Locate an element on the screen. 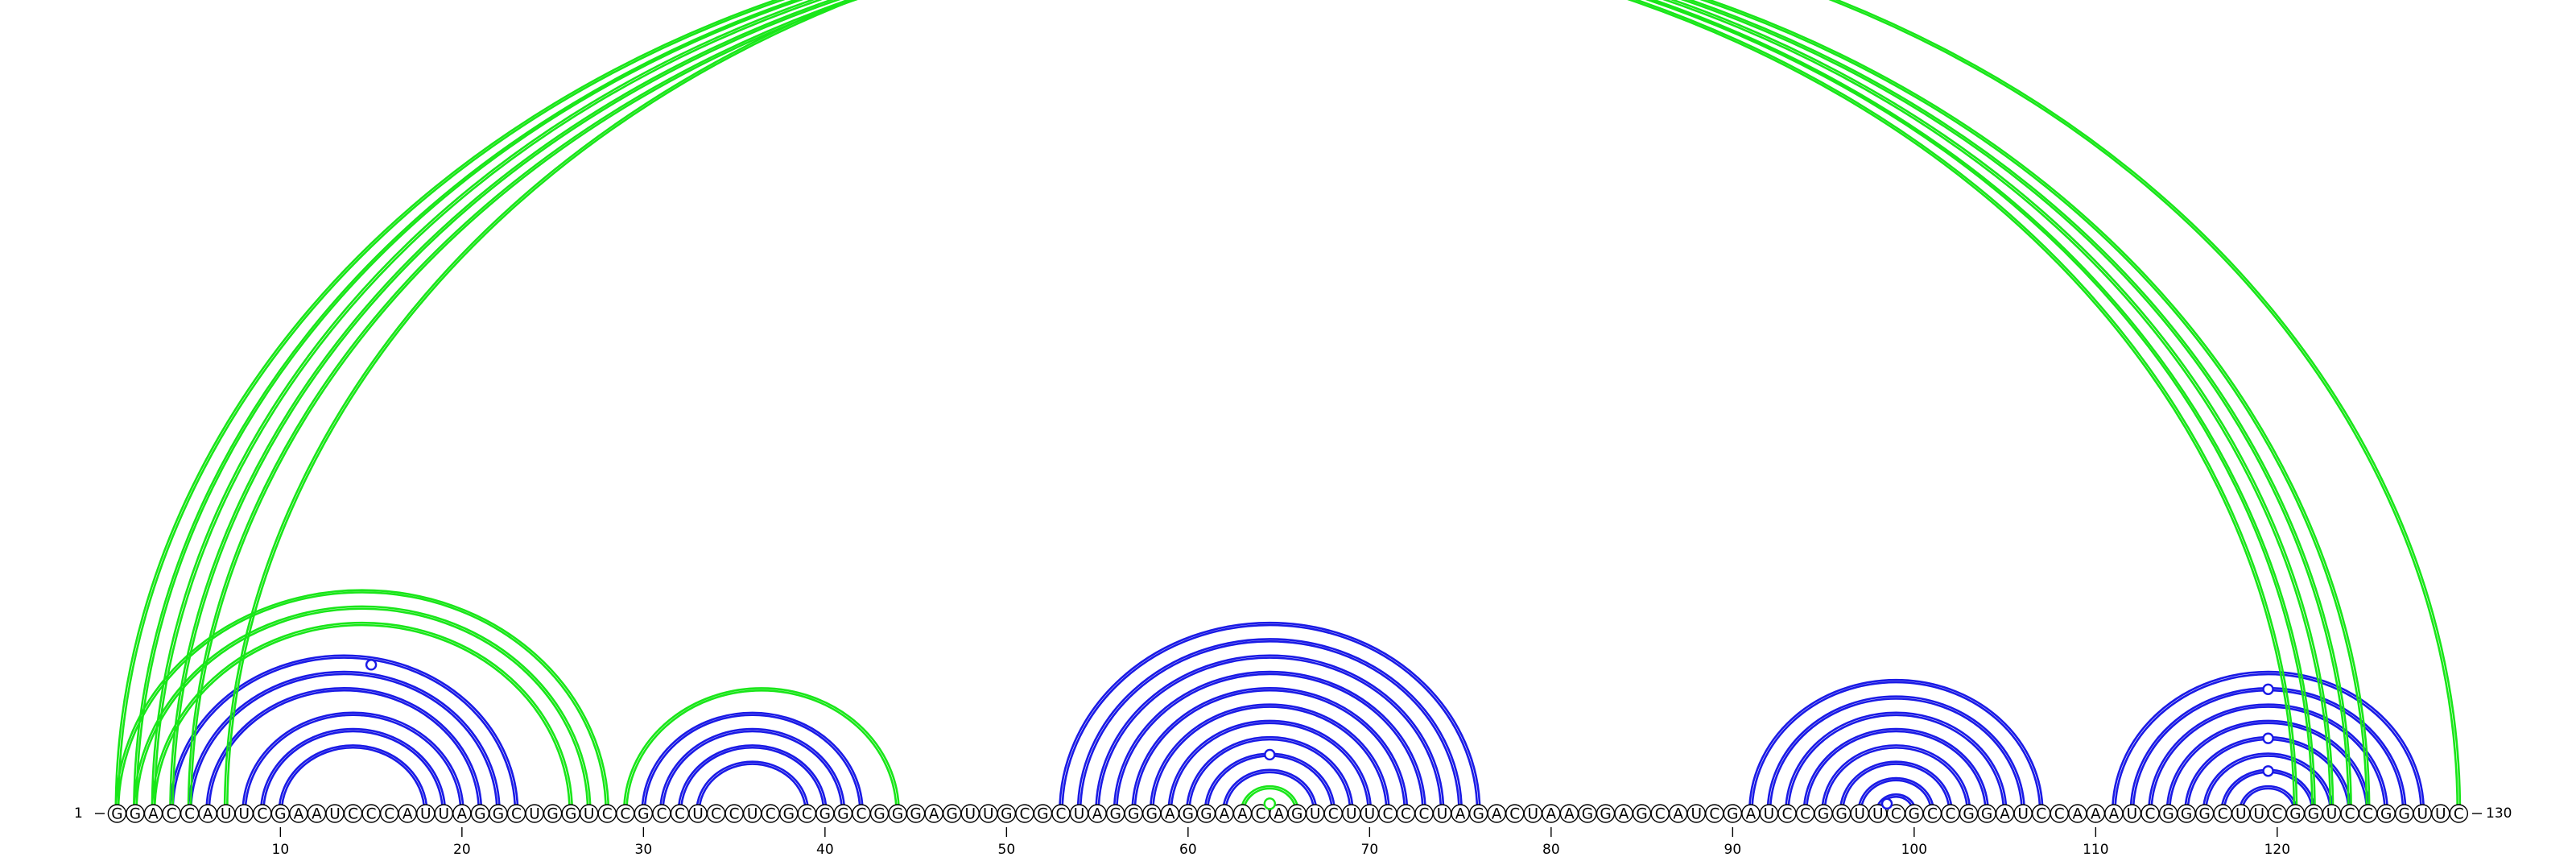 The width and height of the screenshot is (2576, 857). nucleotide-letter-8: U is located at coordinates (244, 814).